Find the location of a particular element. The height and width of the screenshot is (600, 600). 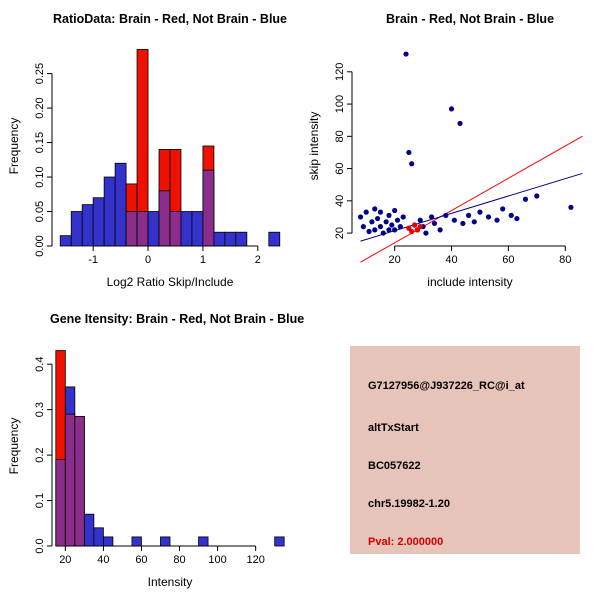

svg-text: 0 is located at coordinates (148, 260).